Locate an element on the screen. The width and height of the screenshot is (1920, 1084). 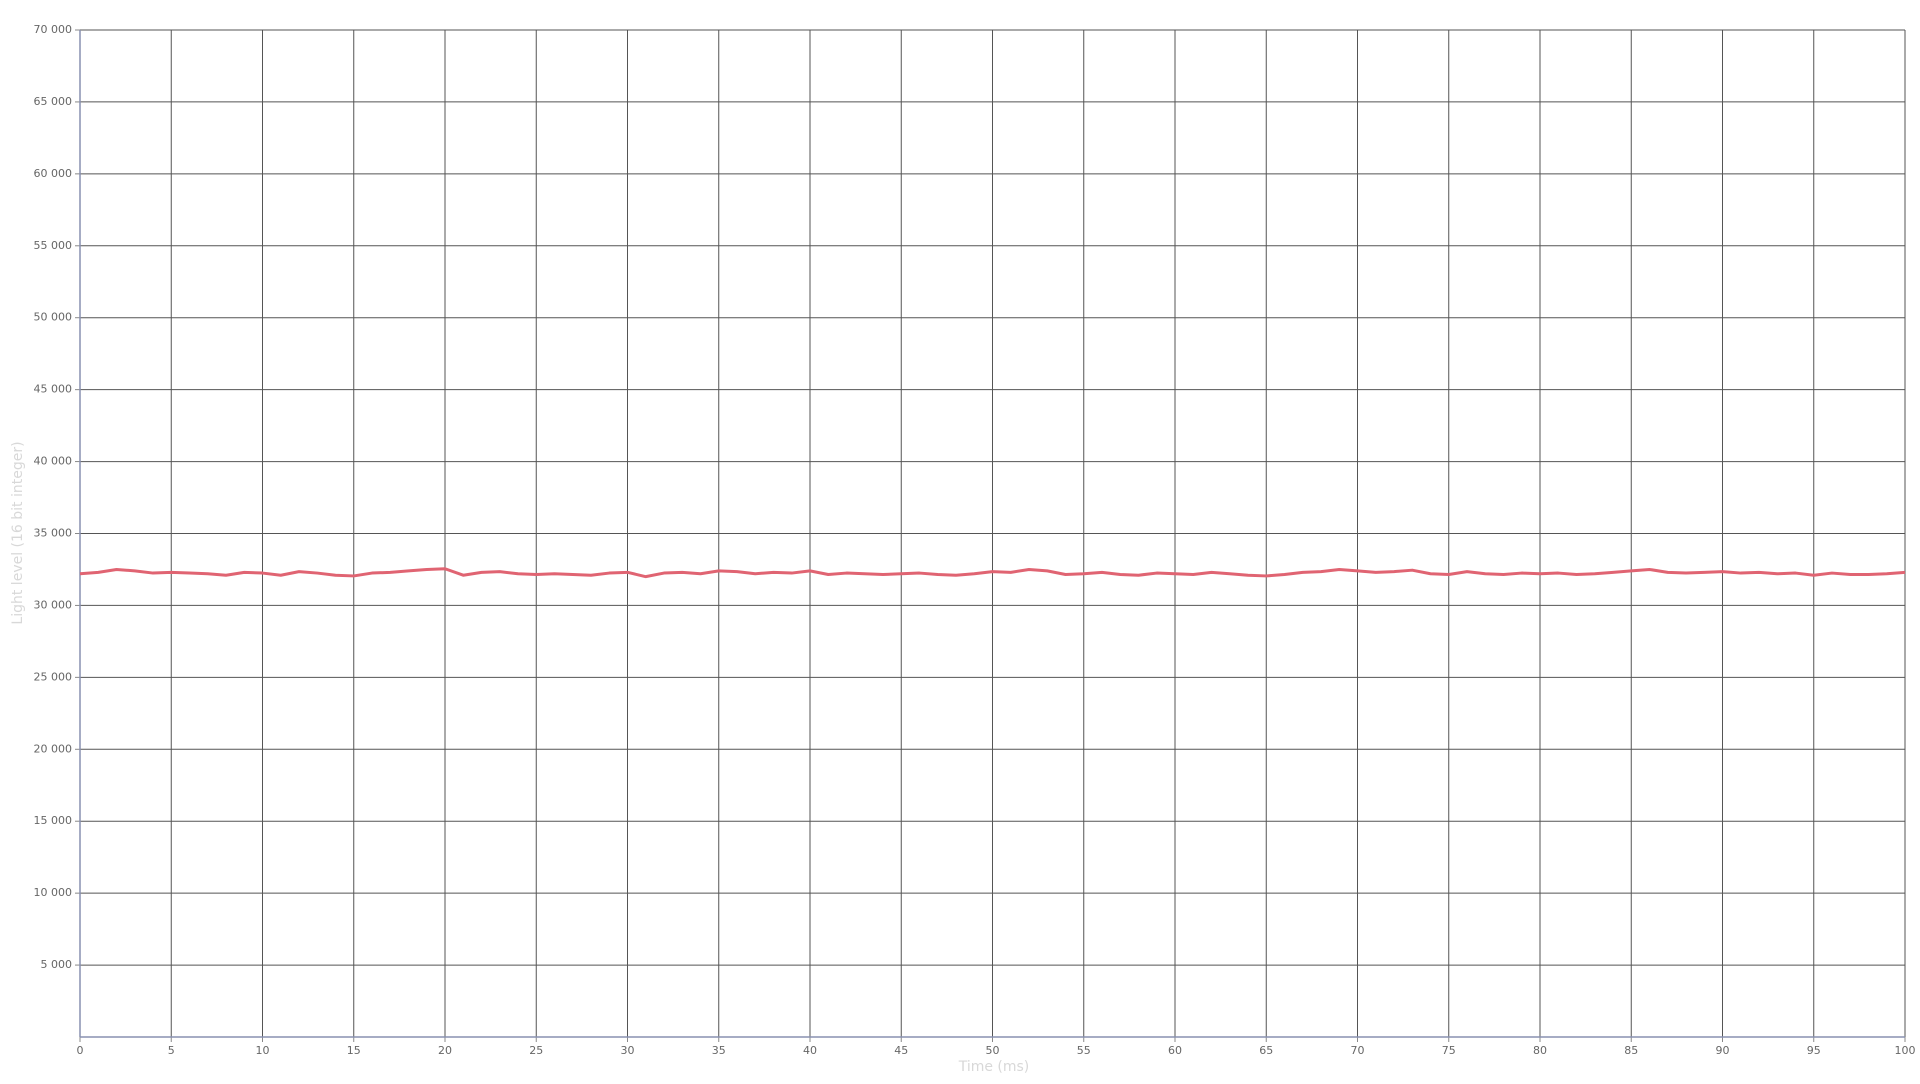
y-tick-label: 10 000 is located at coordinates (53, 892).